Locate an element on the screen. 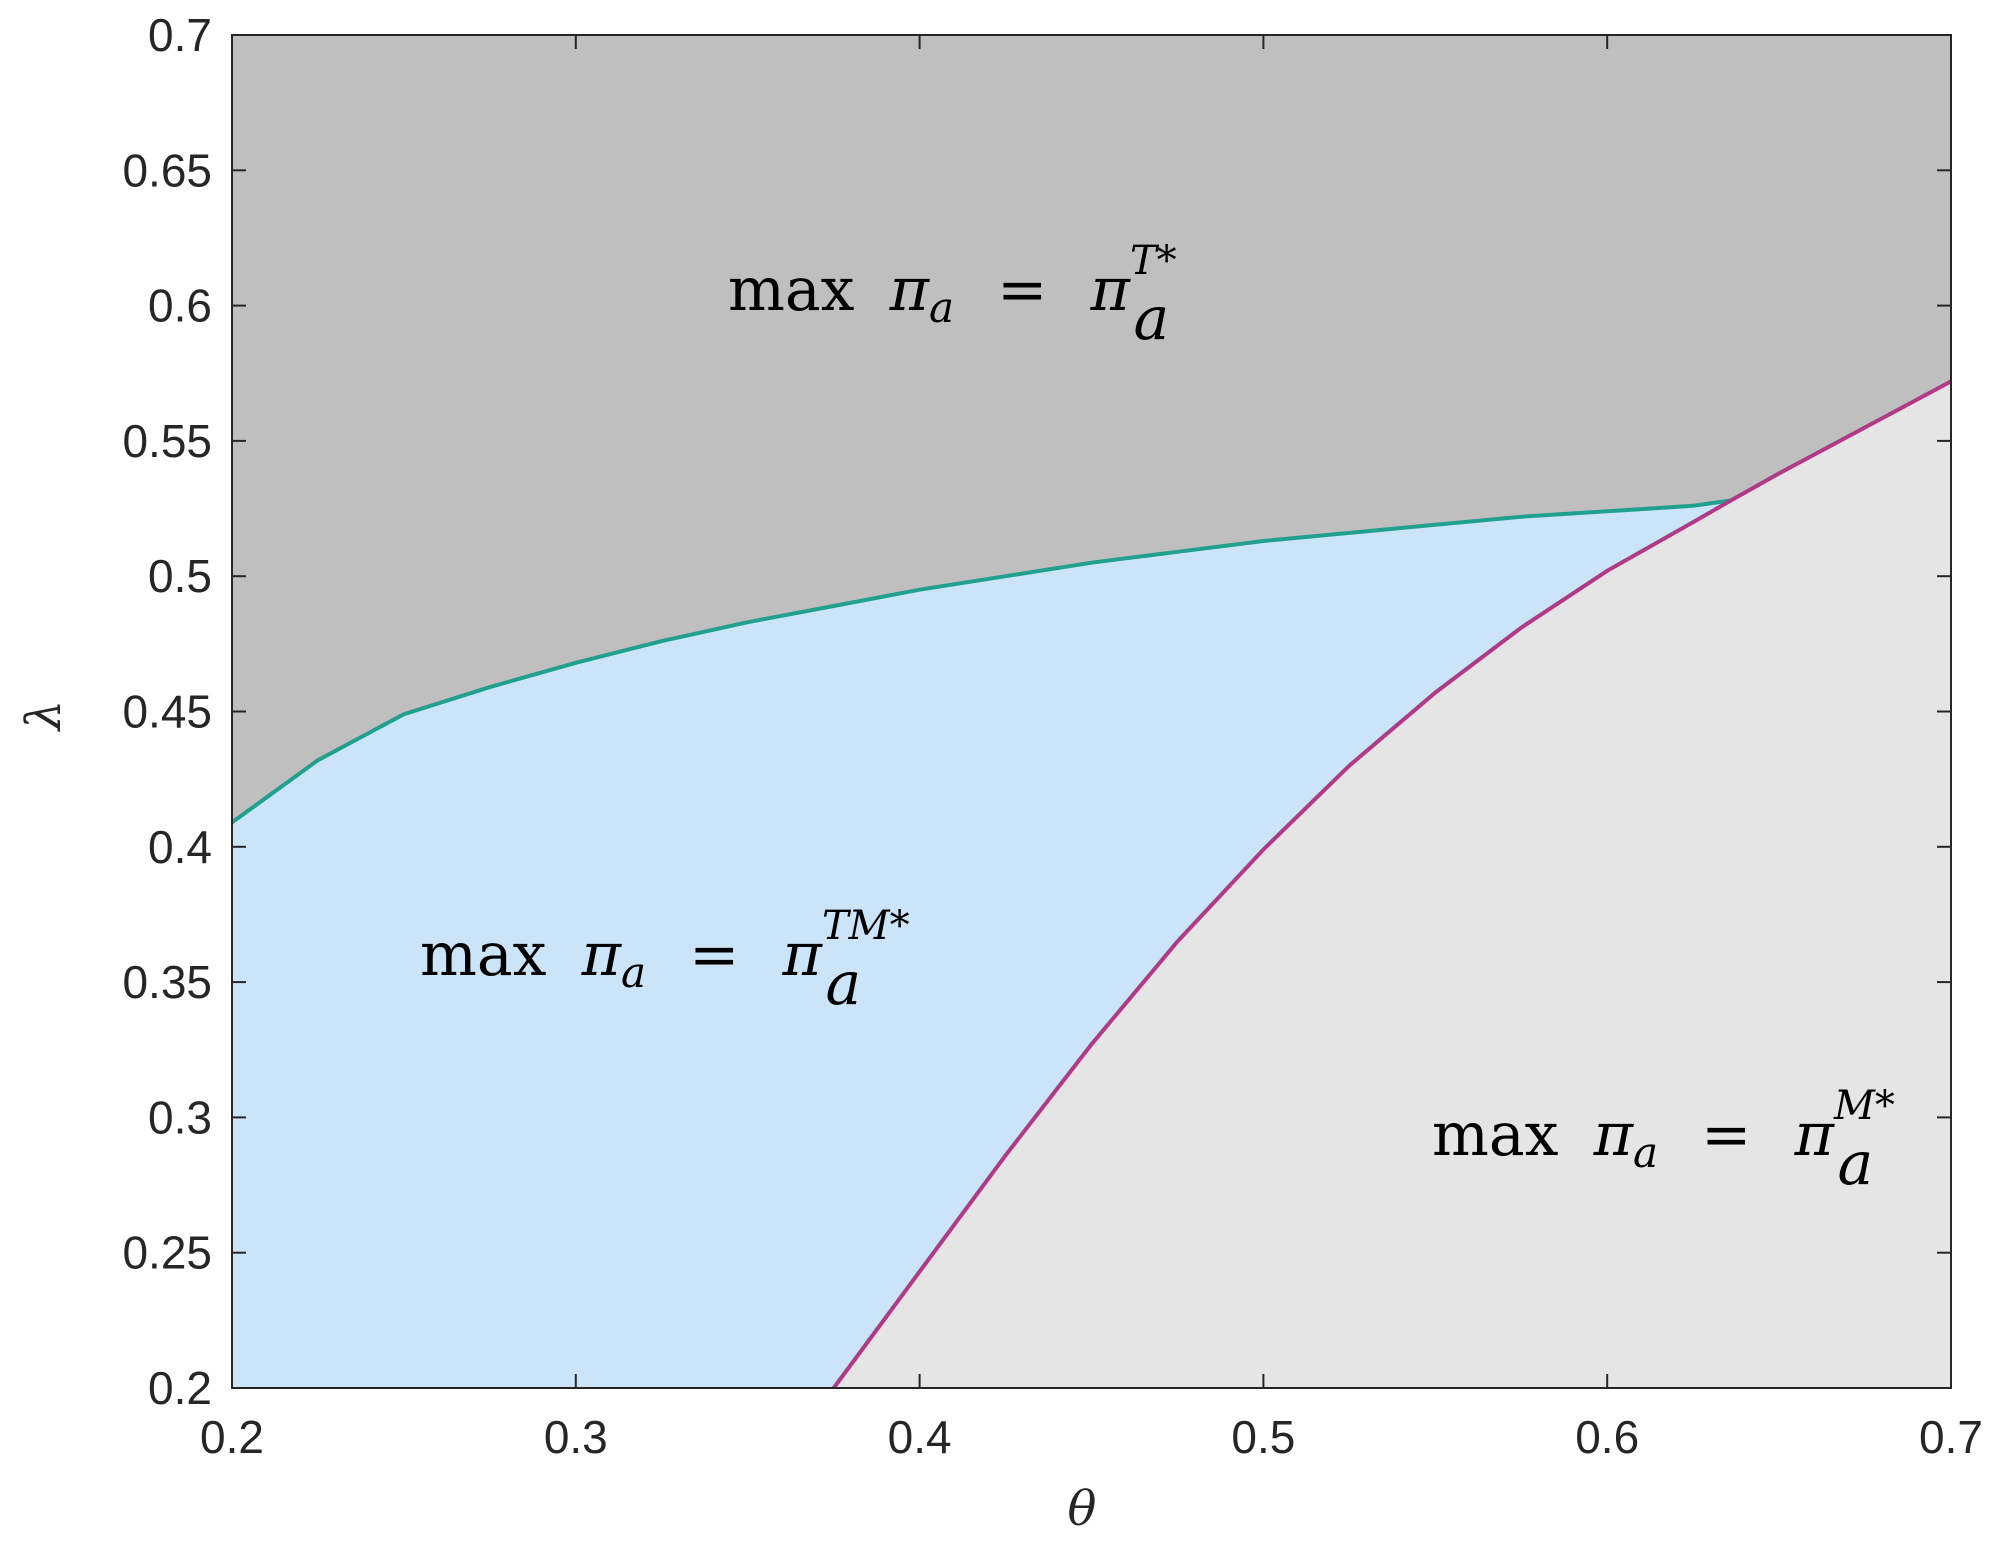 The height and width of the screenshot is (1546, 2000). region-label-middle-sub: a is located at coordinates (633, 972).